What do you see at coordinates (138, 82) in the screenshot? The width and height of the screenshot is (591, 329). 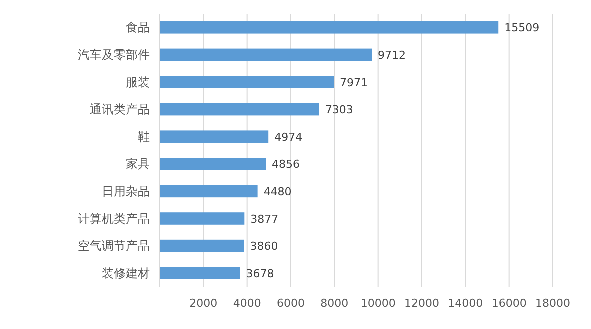 I see `y-tick-label: 服装` at bounding box center [138, 82].